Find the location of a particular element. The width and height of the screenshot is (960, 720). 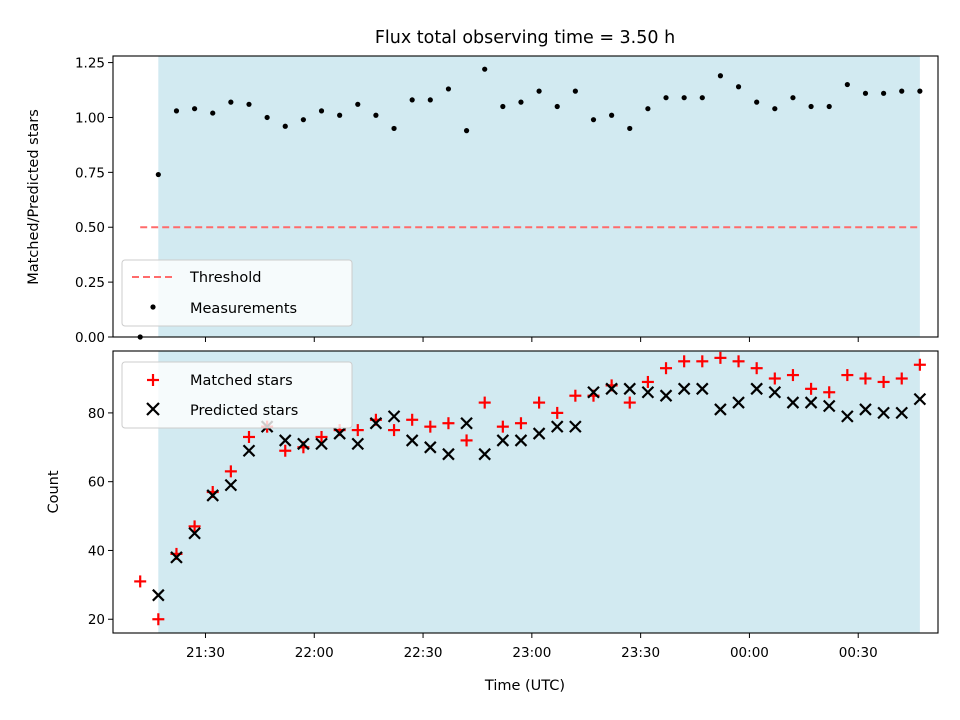

chart-title: Flux total observing time = 3.50 h is located at coordinates (525, 38).